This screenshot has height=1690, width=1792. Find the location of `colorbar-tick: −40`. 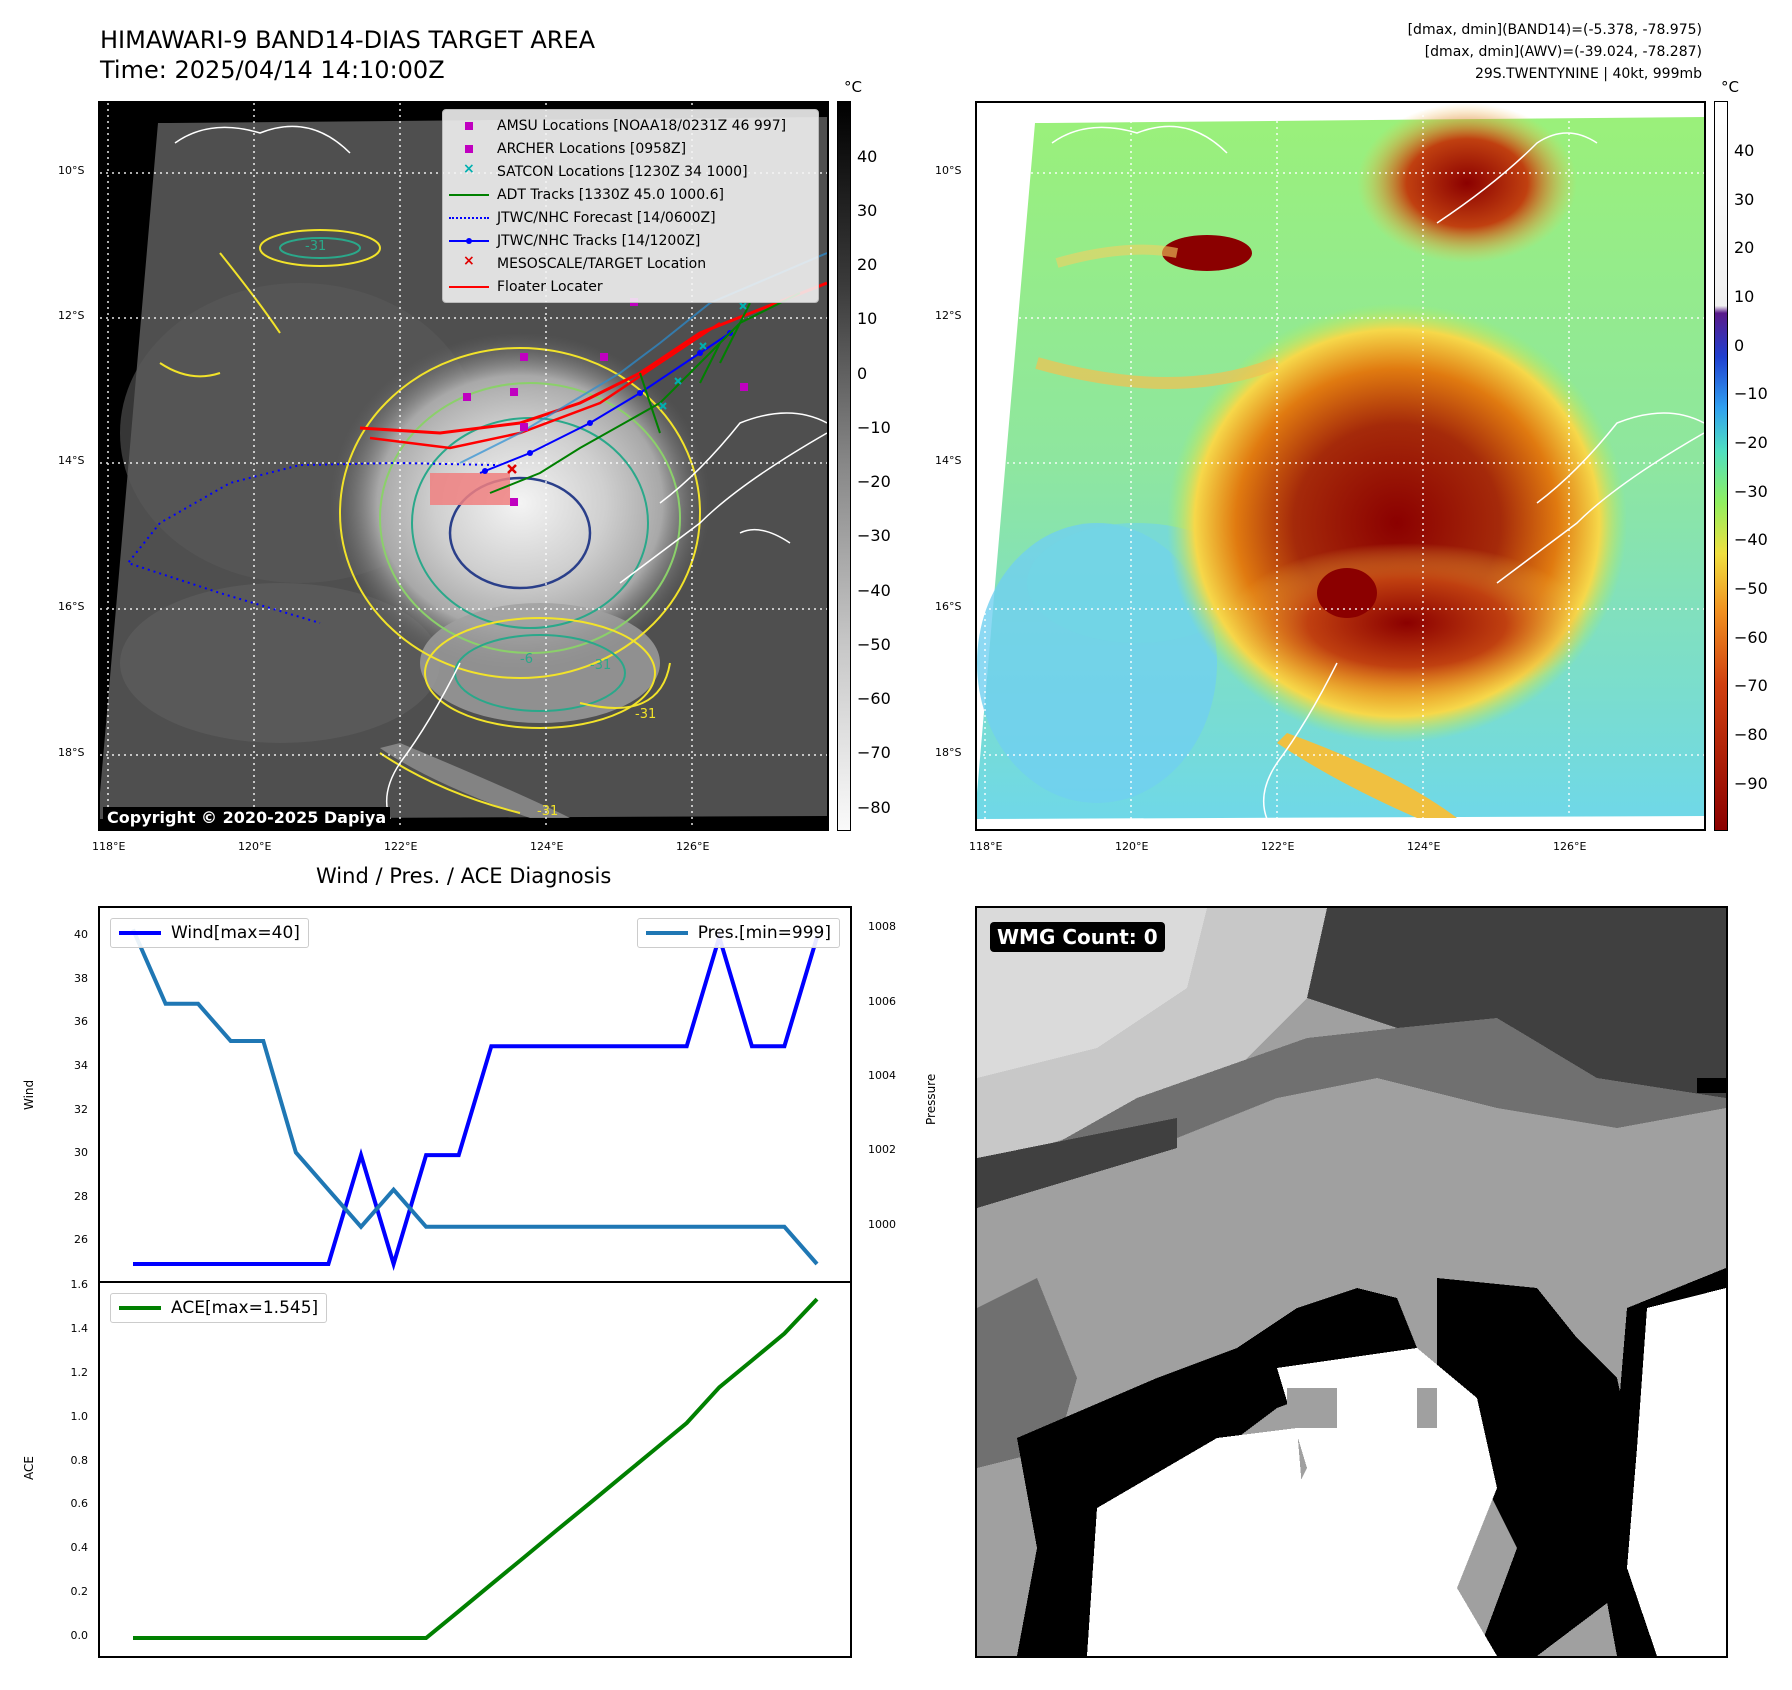

colorbar-tick: −40 is located at coordinates (874, 590).